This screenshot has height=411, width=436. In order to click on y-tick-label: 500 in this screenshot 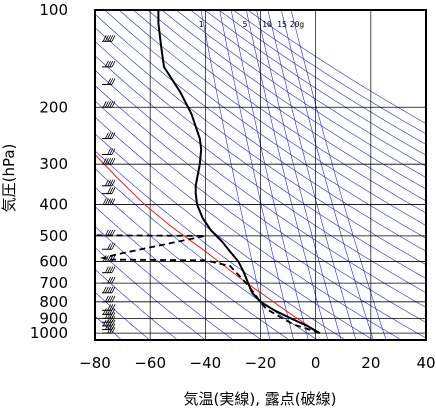, I will do `click(53, 236)`.